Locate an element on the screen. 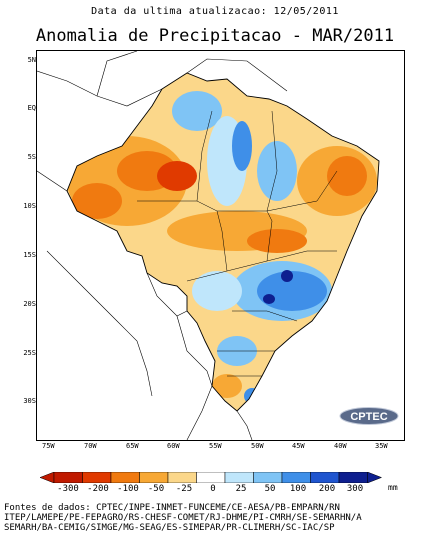 The height and width of the screenshot is (545, 430). colorbar-arrow-right is located at coordinates (375, 477).